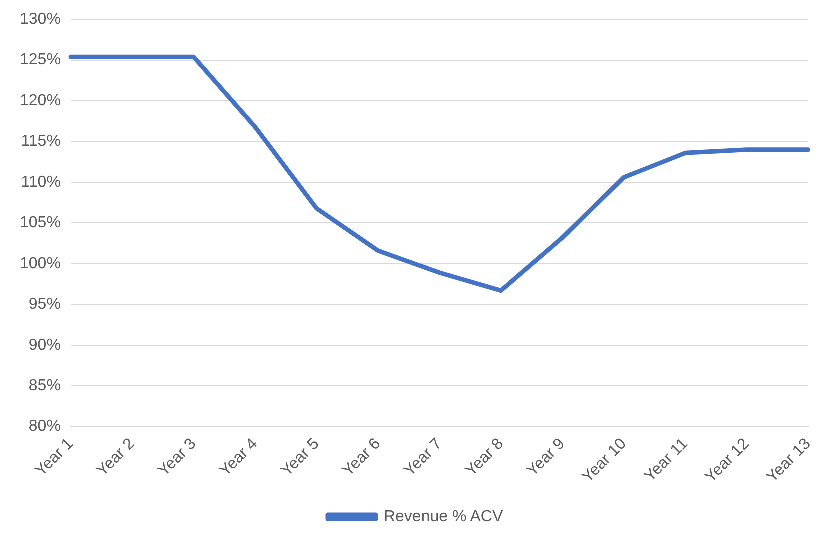  What do you see at coordinates (300, 457) in the screenshot?
I see `x-tick-label: Year 5` at bounding box center [300, 457].